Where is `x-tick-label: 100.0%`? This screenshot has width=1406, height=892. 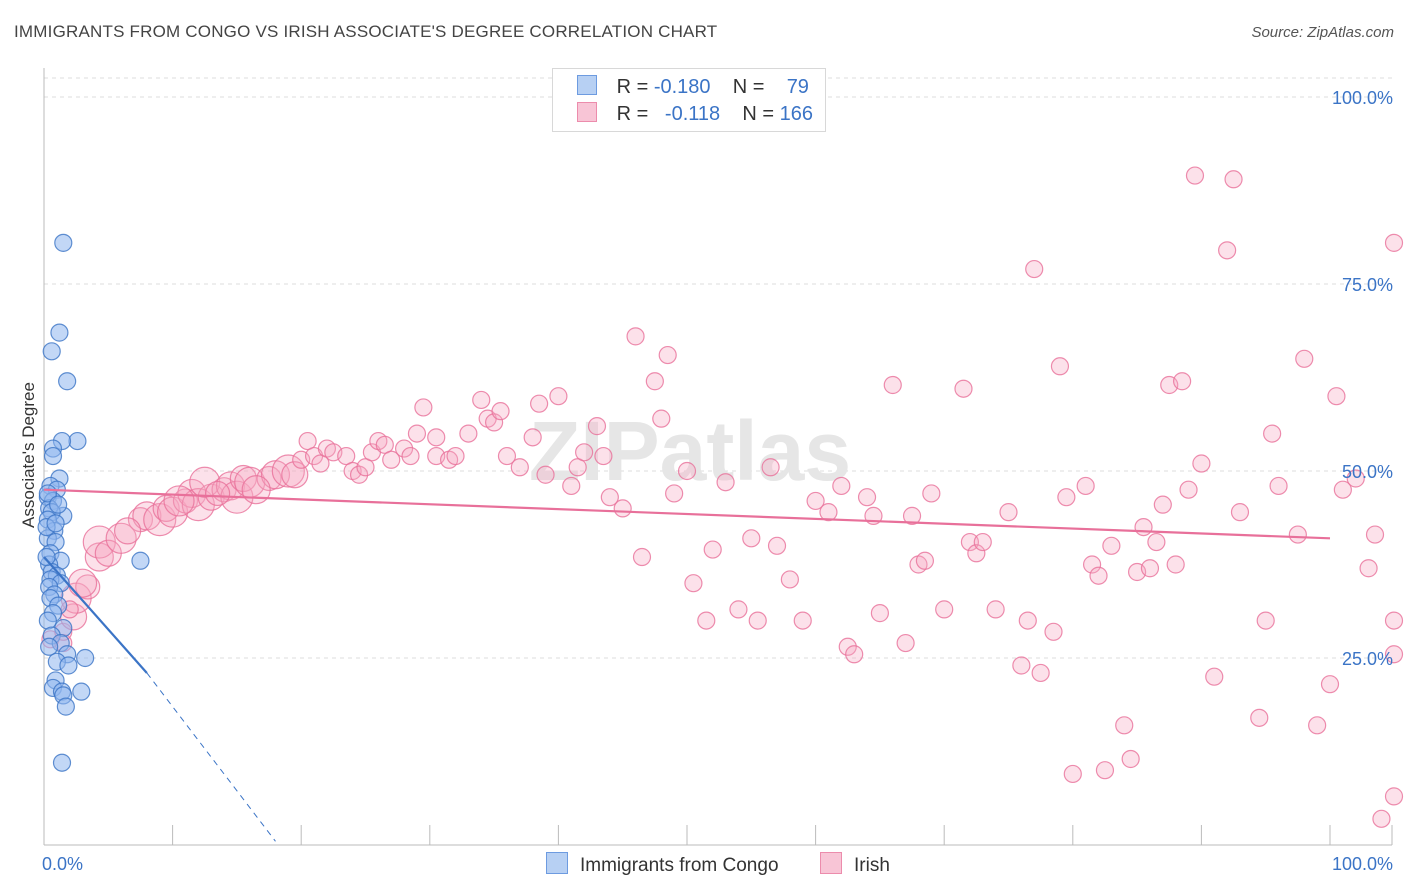 x-tick-label: 100.0% is located at coordinates (1362, 864).